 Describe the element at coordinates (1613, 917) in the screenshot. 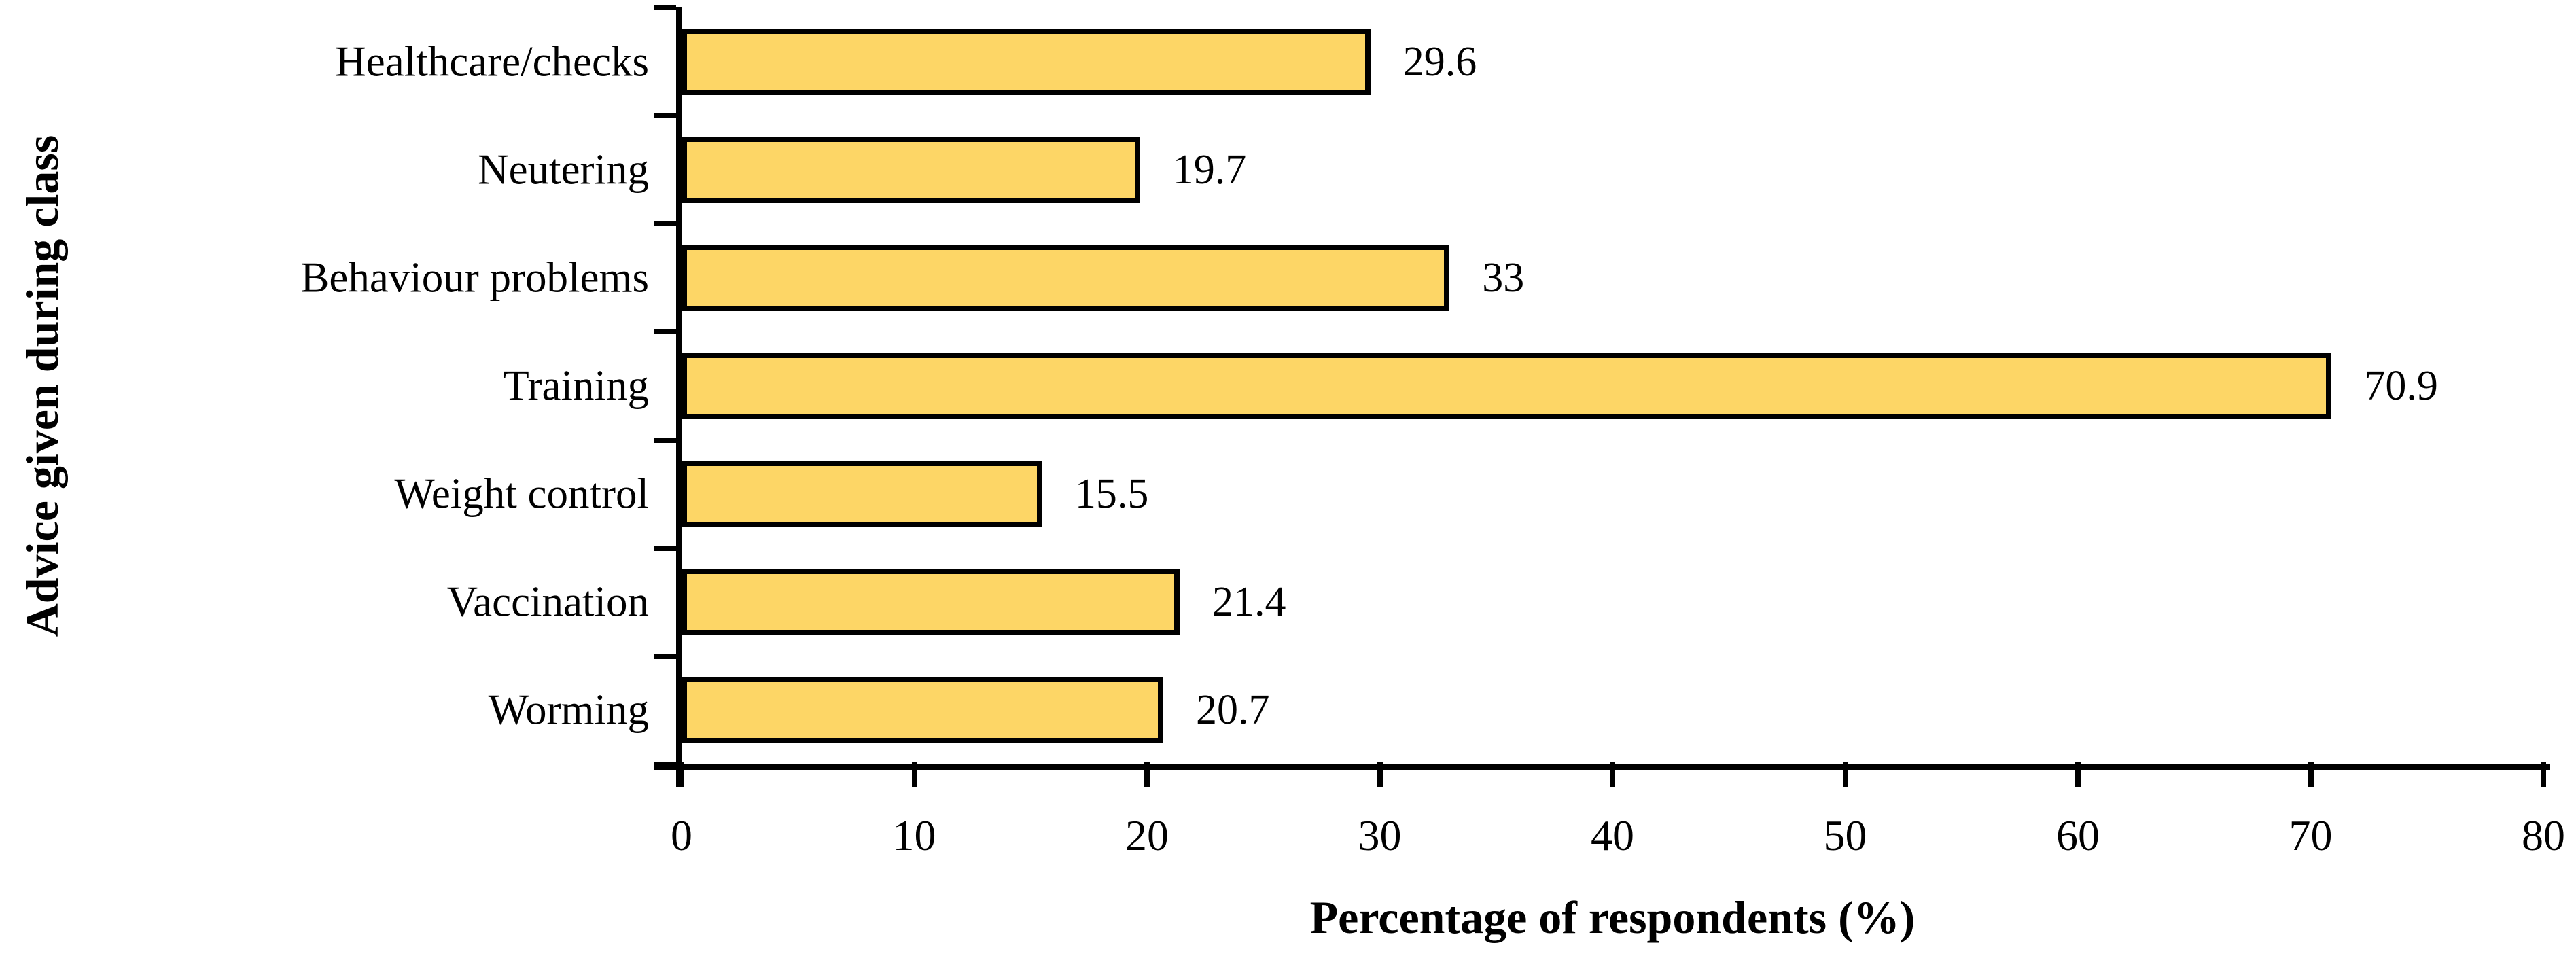

I see `x-axis-title: Percentage of respondents (%)` at that location.